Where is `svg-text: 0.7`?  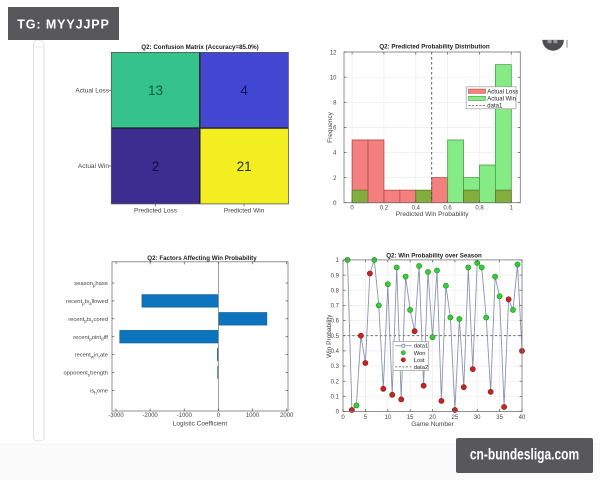 svg-text: 0.7 is located at coordinates (335, 307).